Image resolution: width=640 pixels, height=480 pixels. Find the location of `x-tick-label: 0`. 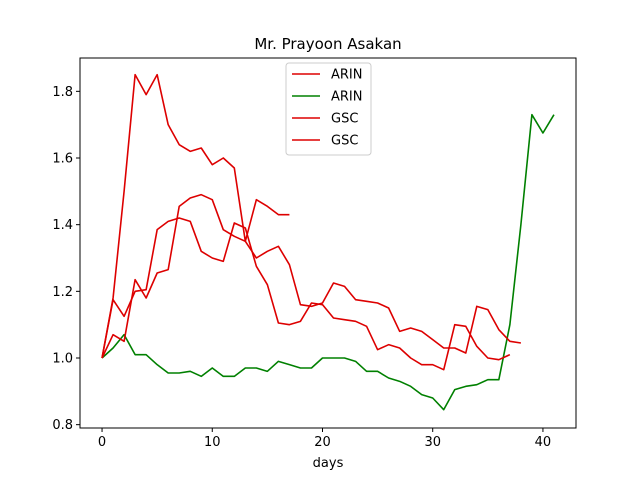

x-tick-label: 0 is located at coordinates (102, 442).